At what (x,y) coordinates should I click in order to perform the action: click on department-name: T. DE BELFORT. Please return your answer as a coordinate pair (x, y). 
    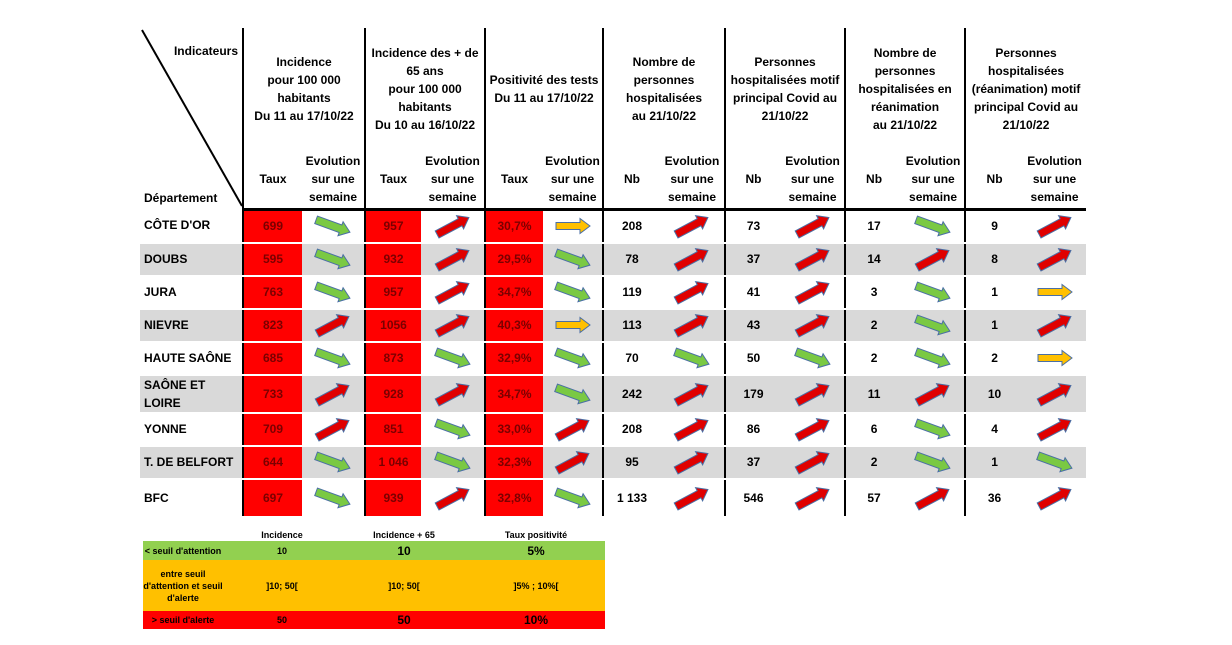
    Looking at the image, I should click on (191, 462).